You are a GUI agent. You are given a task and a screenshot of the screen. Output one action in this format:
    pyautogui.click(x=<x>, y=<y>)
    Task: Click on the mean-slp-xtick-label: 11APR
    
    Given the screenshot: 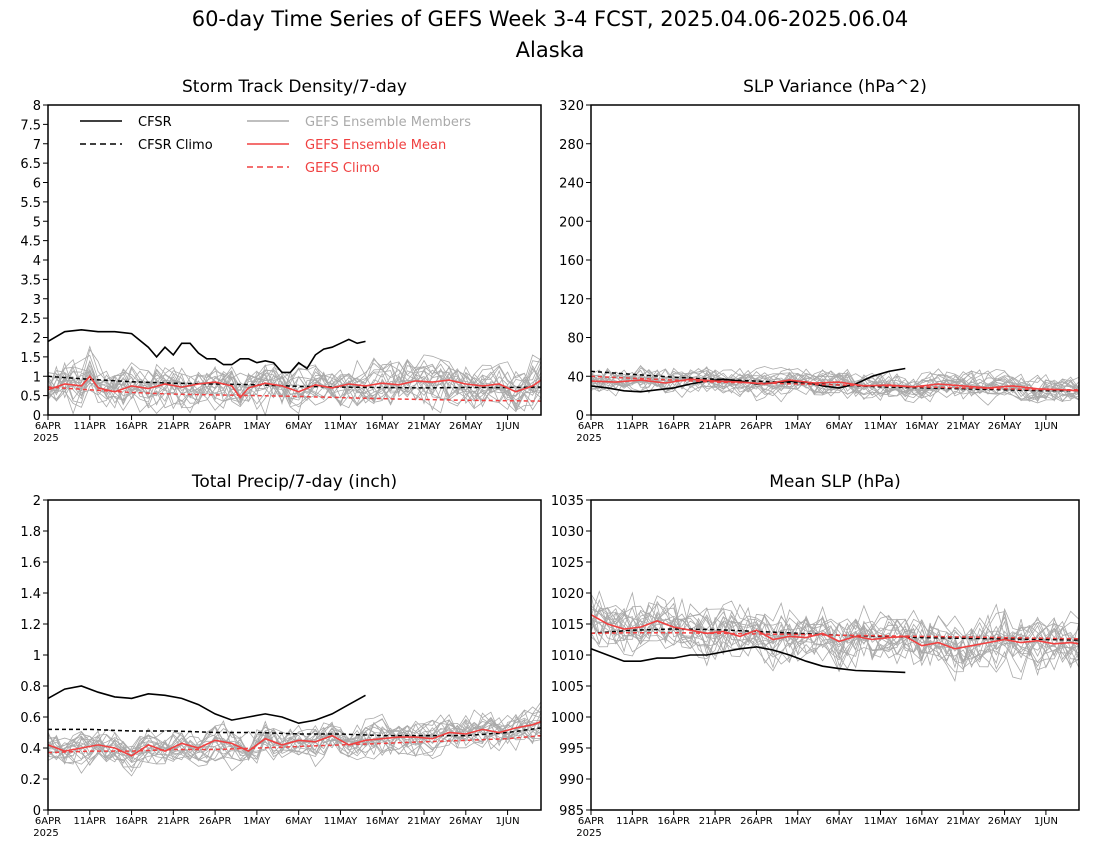 What is the action you would take?
    pyautogui.click(x=632, y=821)
    